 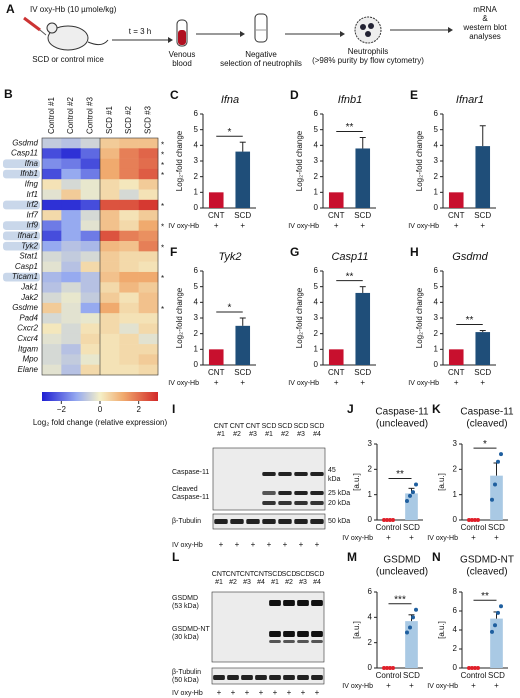 I want to click on row-label: Tyk2, so click(x=29, y=245).